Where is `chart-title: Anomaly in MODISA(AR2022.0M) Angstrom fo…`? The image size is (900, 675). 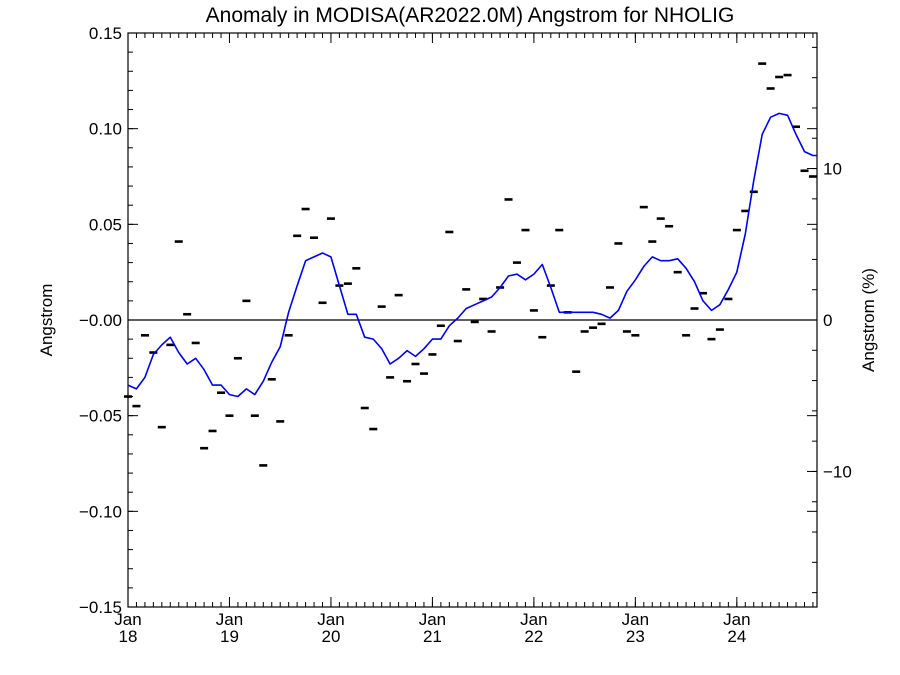 chart-title: Anomaly in MODISA(AR2022.0M) Angstrom fo… is located at coordinates (470, 15).